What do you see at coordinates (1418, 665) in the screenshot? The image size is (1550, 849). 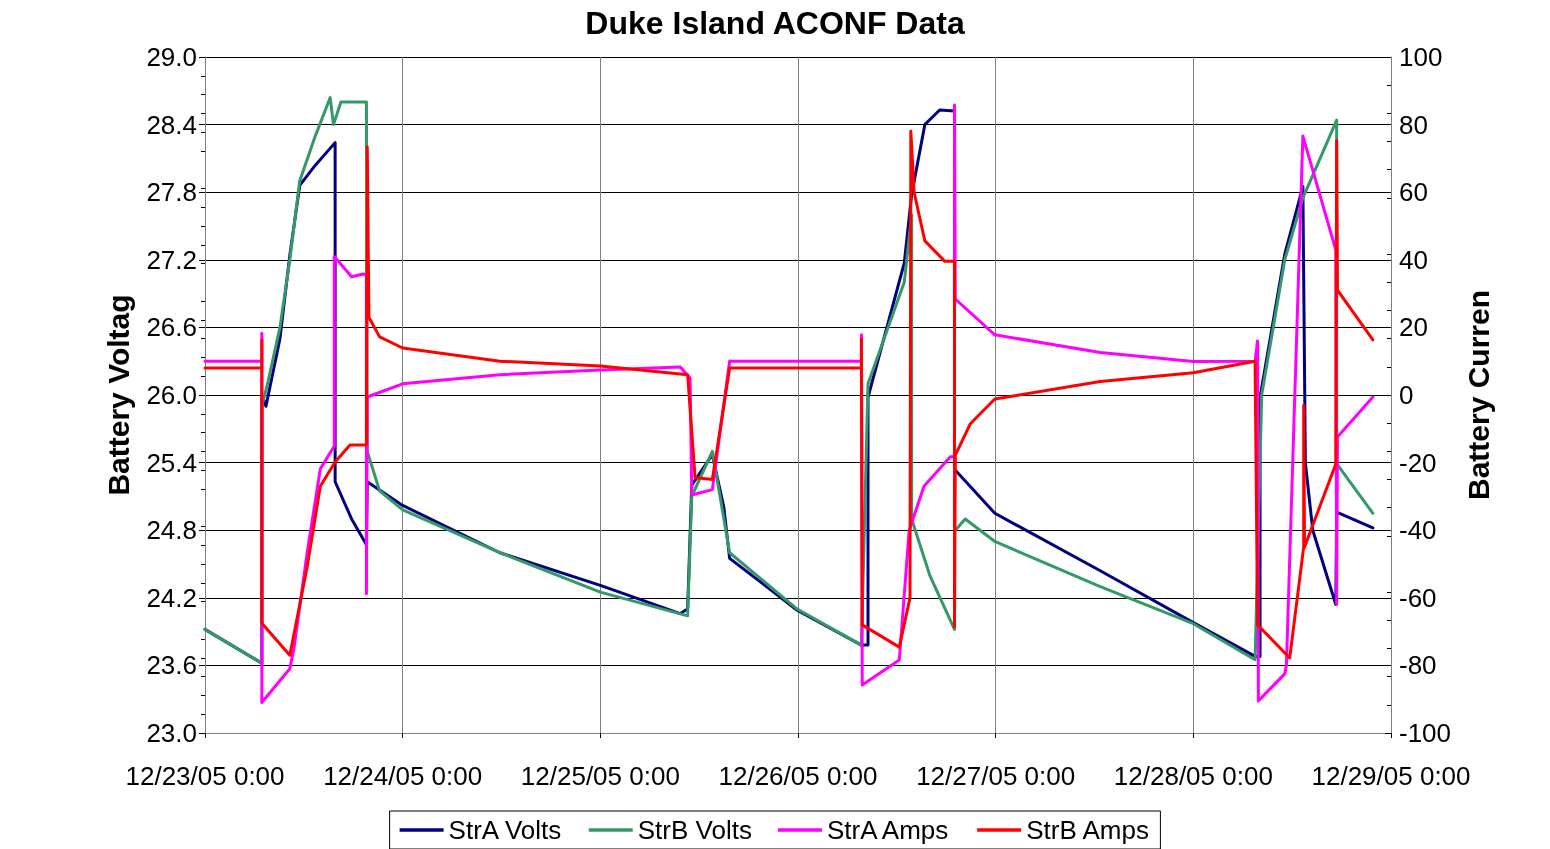 I see `y2-tick-label: -80` at bounding box center [1418, 665].